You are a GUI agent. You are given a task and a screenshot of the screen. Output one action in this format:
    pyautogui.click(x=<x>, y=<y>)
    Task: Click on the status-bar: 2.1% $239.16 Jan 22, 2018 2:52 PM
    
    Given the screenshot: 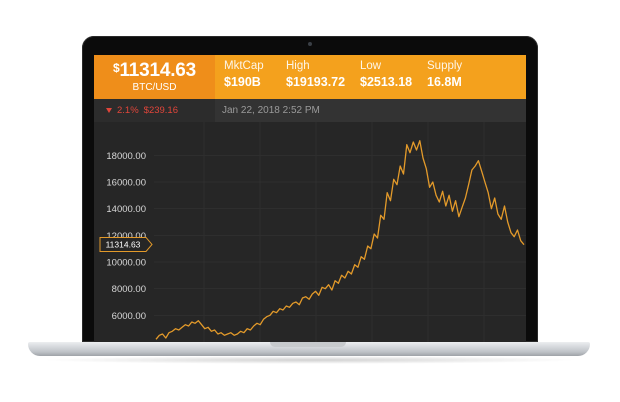 What is the action you would take?
    pyautogui.click(x=310, y=110)
    